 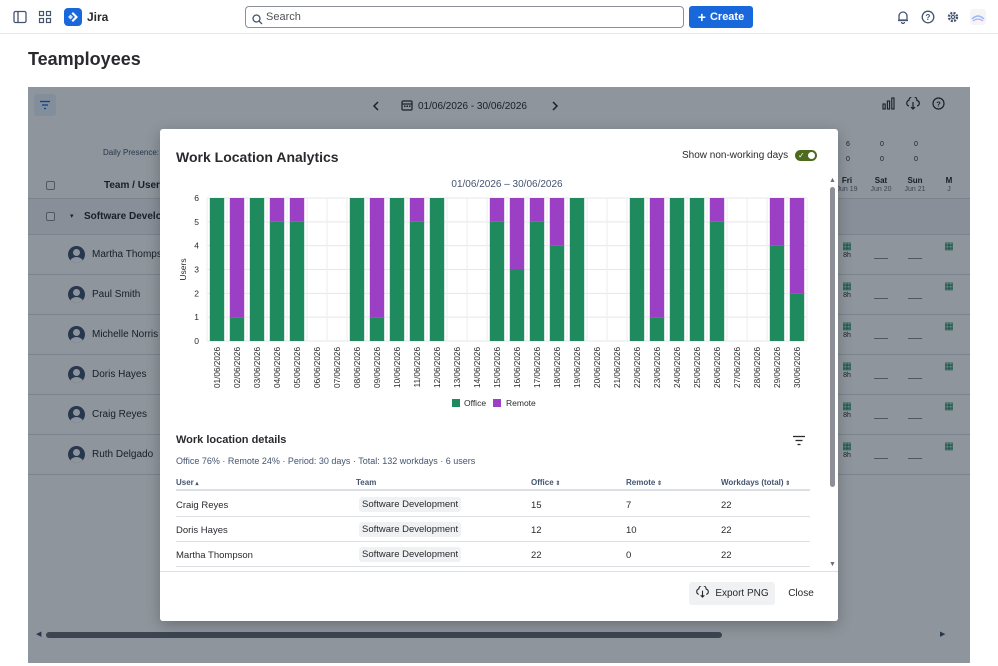 What do you see at coordinates (537, 367) in the screenshot?
I see `x-tick-label: 17/06/2026` at bounding box center [537, 367].